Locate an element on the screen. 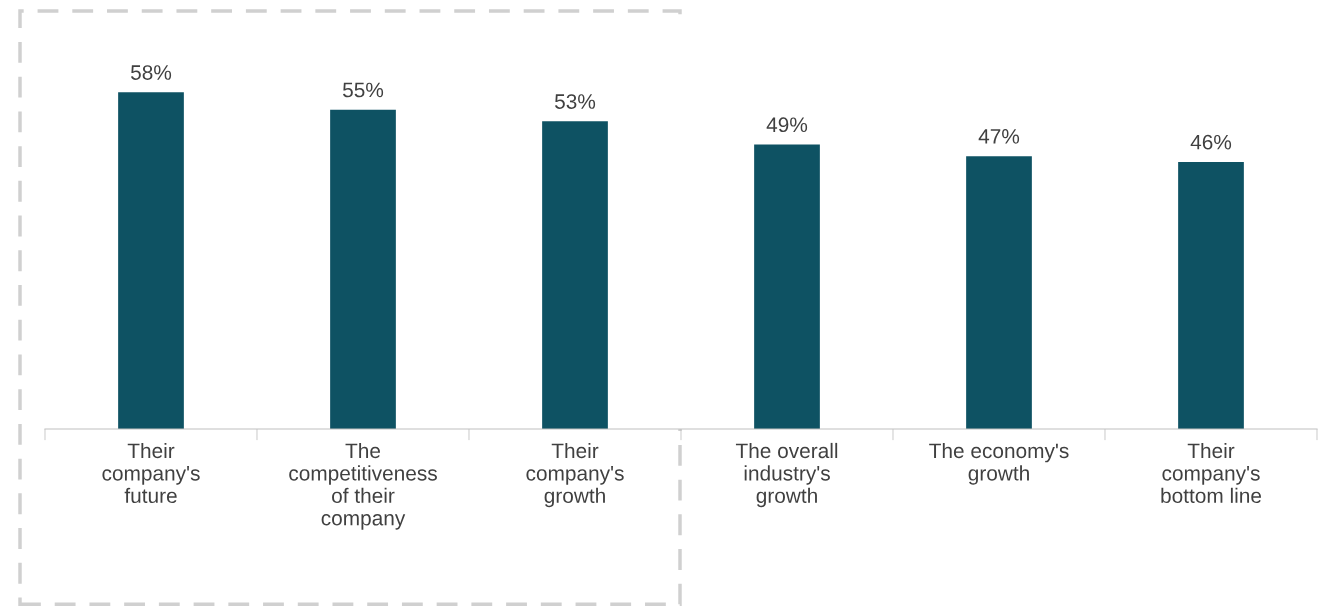 The height and width of the screenshot is (608, 1320). data-label: 58% is located at coordinates (151, 72).